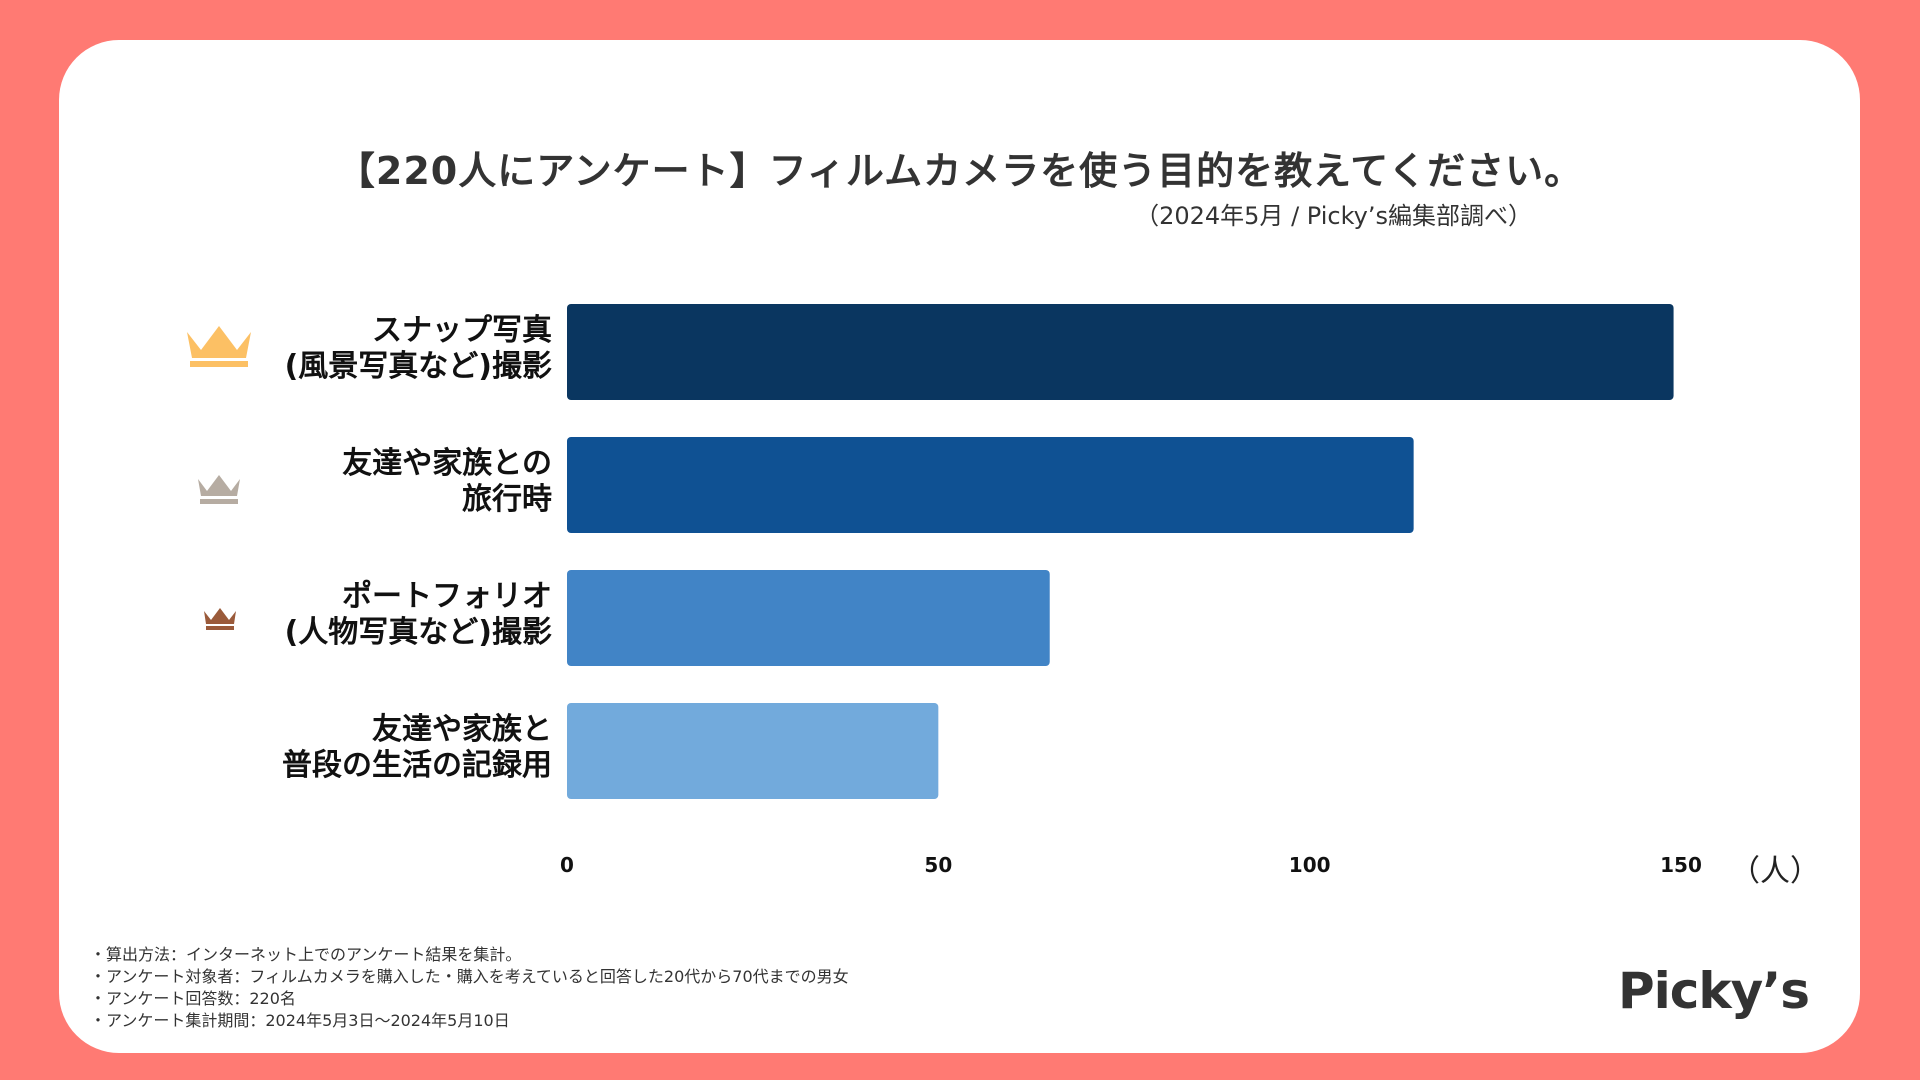 This screenshot has width=1920, height=1080. What do you see at coordinates (417, 765) in the screenshot?
I see `category-label-4-line2: 普段の生活の記録用` at bounding box center [417, 765].